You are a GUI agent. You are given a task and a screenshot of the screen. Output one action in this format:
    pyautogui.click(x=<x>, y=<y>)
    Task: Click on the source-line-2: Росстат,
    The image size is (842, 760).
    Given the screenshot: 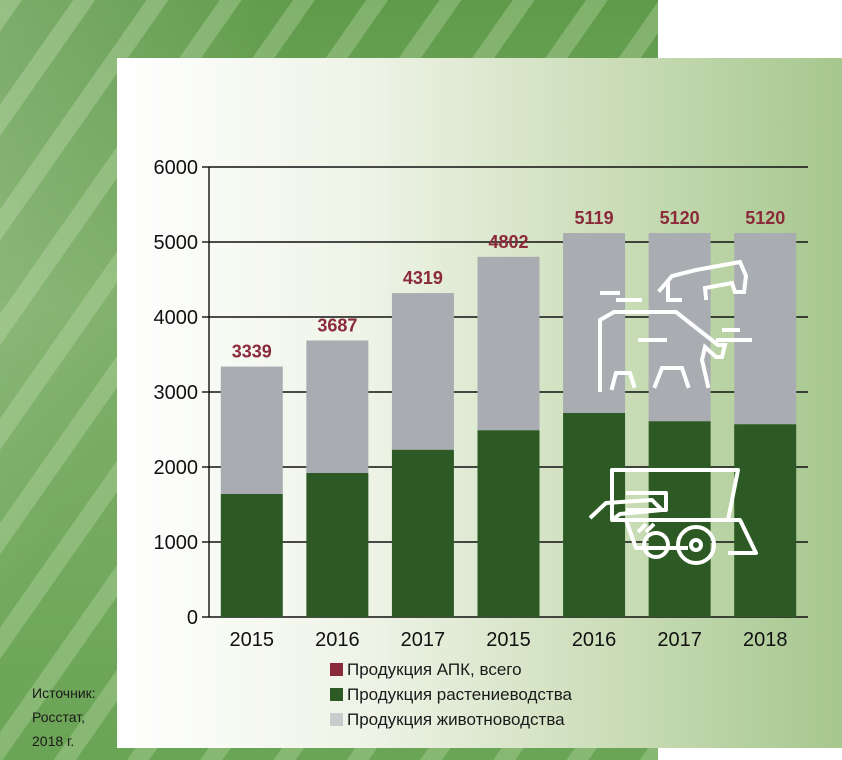 What is the action you would take?
    pyautogui.click(x=58, y=717)
    